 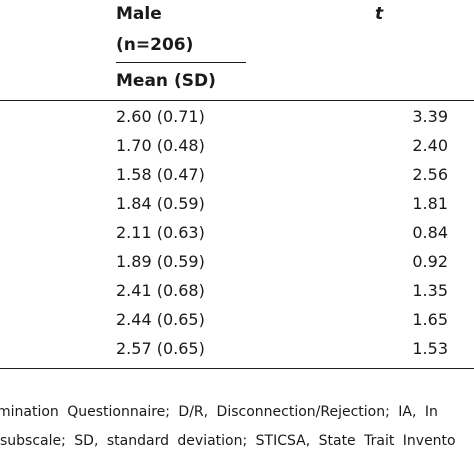 What do you see at coordinates (237, 147) in the screenshot?
I see `table-row: 1.70 (0.48) 2.40` at bounding box center [237, 147].